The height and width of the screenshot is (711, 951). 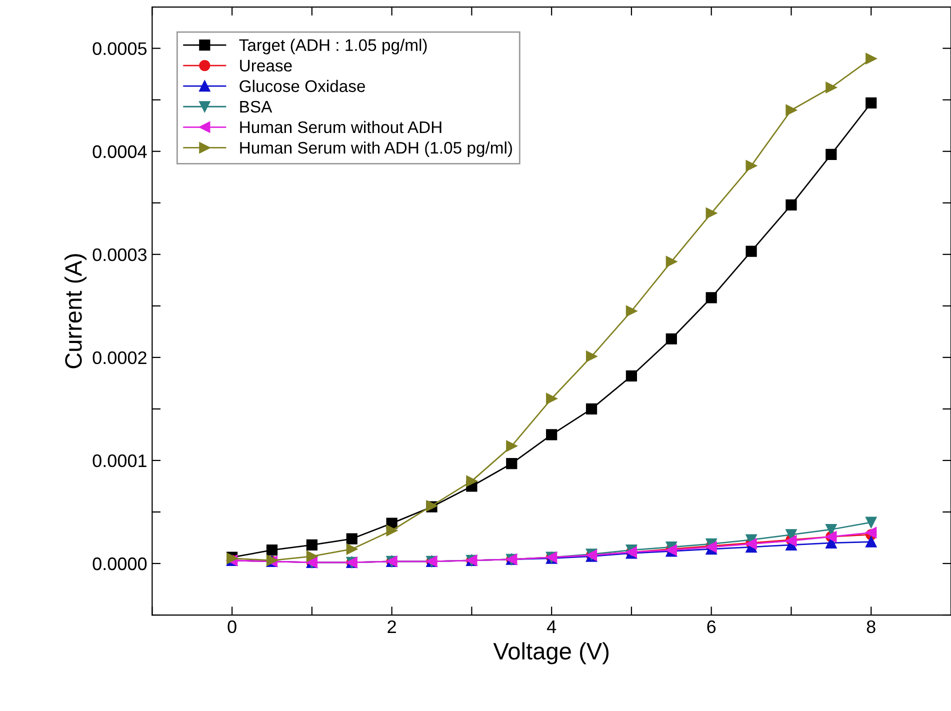 What do you see at coordinates (119, 357) in the screenshot?
I see `y-tick-label: 0.0002` at bounding box center [119, 357].